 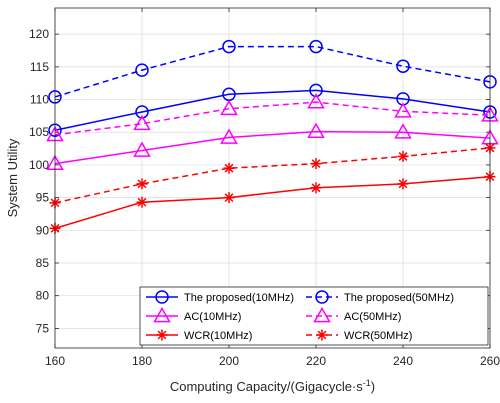 What do you see at coordinates (39, 165) in the screenshot?
I see `y-tick-label: 100` at bounding box center [39, 165].